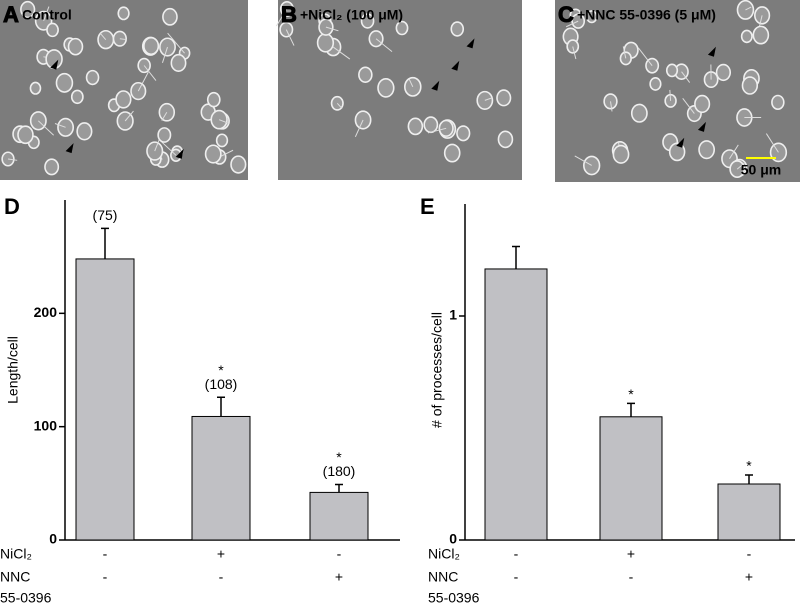 This screenshot has width=800, height=609. What do you see at coordinates (437, 370) in the screenshot?
I see `y-axis-label: # of processes/cell` at bounding box center [437, 370].